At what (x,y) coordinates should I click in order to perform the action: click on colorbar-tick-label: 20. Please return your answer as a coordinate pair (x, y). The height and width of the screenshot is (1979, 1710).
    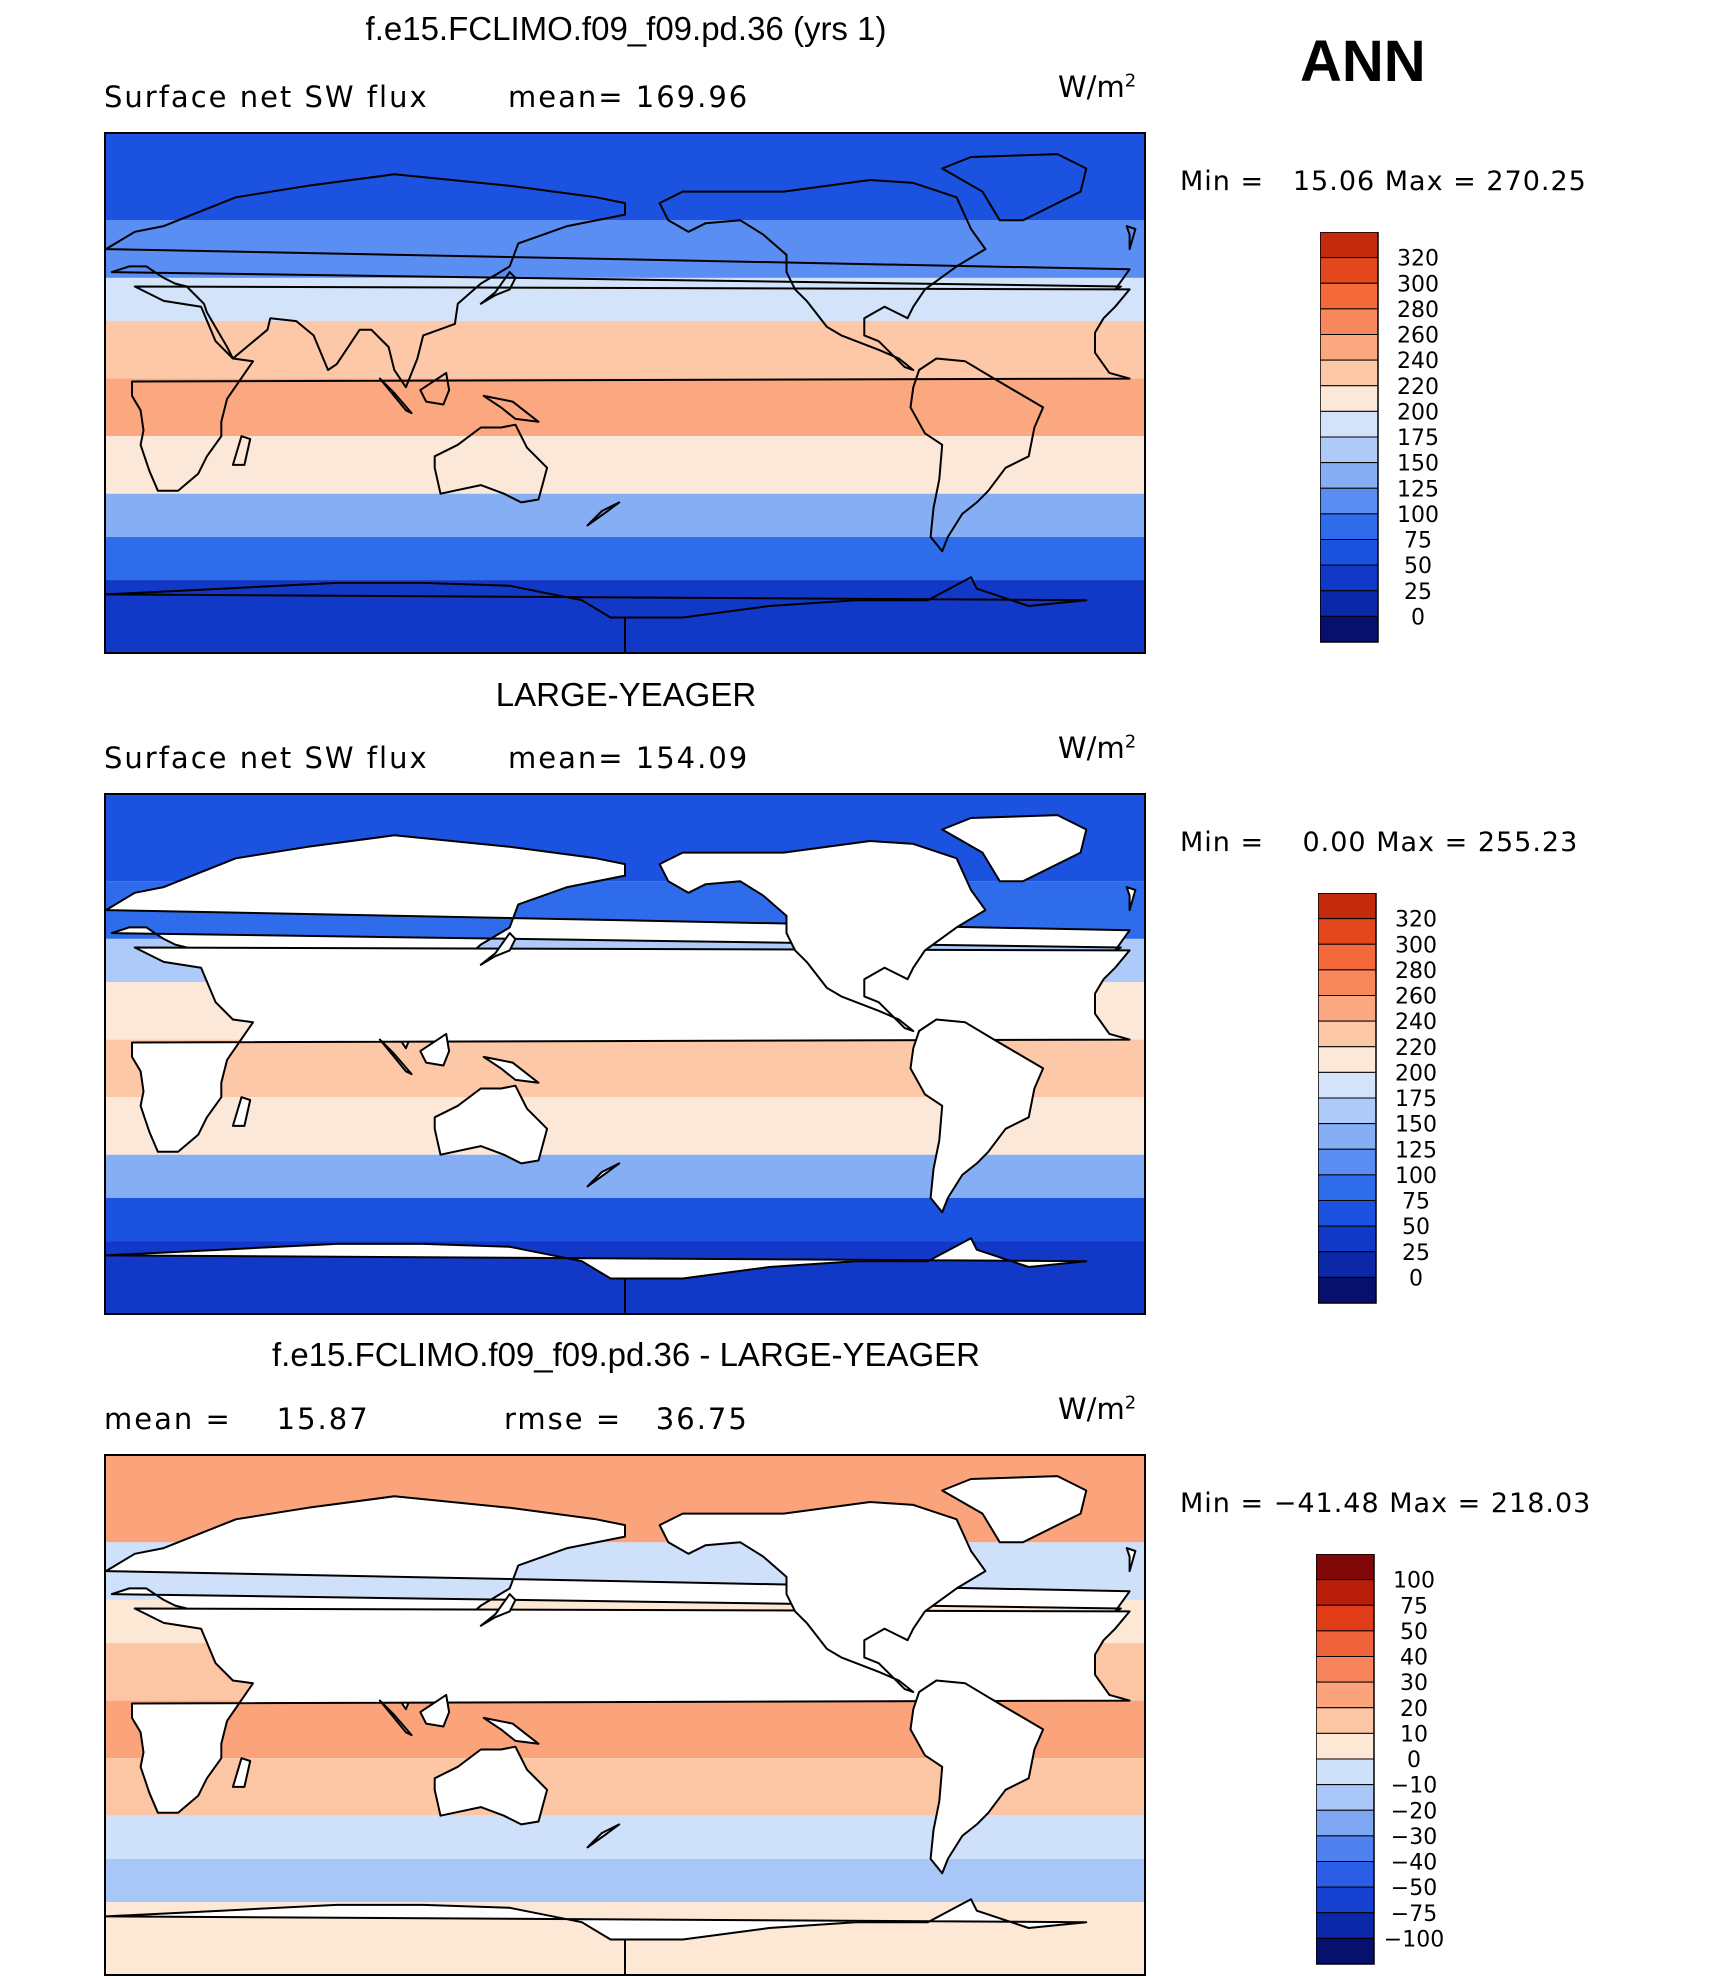
    Looking at the image, I should click on (1414, 1709).